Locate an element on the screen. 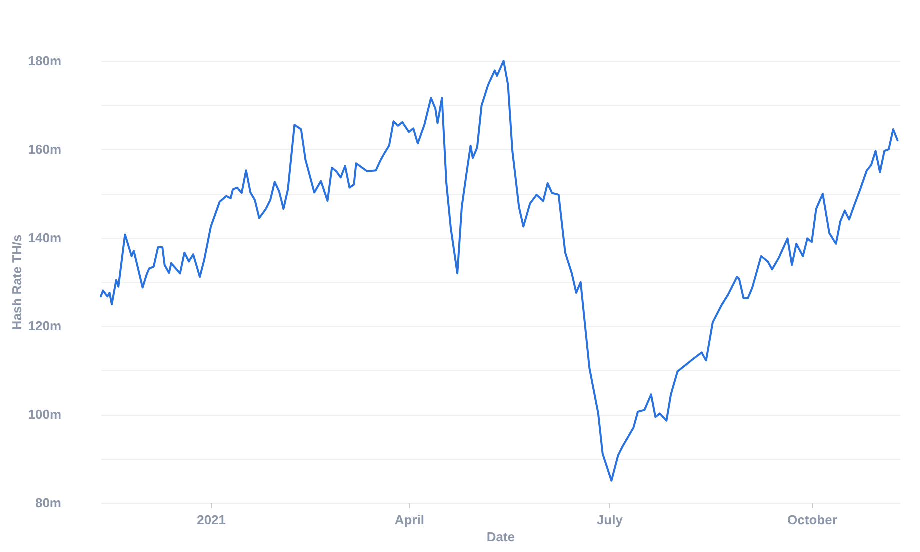 The width and height of the screenshot is (920, 552). x-tick-label: October is located at coordinates (813, 520).